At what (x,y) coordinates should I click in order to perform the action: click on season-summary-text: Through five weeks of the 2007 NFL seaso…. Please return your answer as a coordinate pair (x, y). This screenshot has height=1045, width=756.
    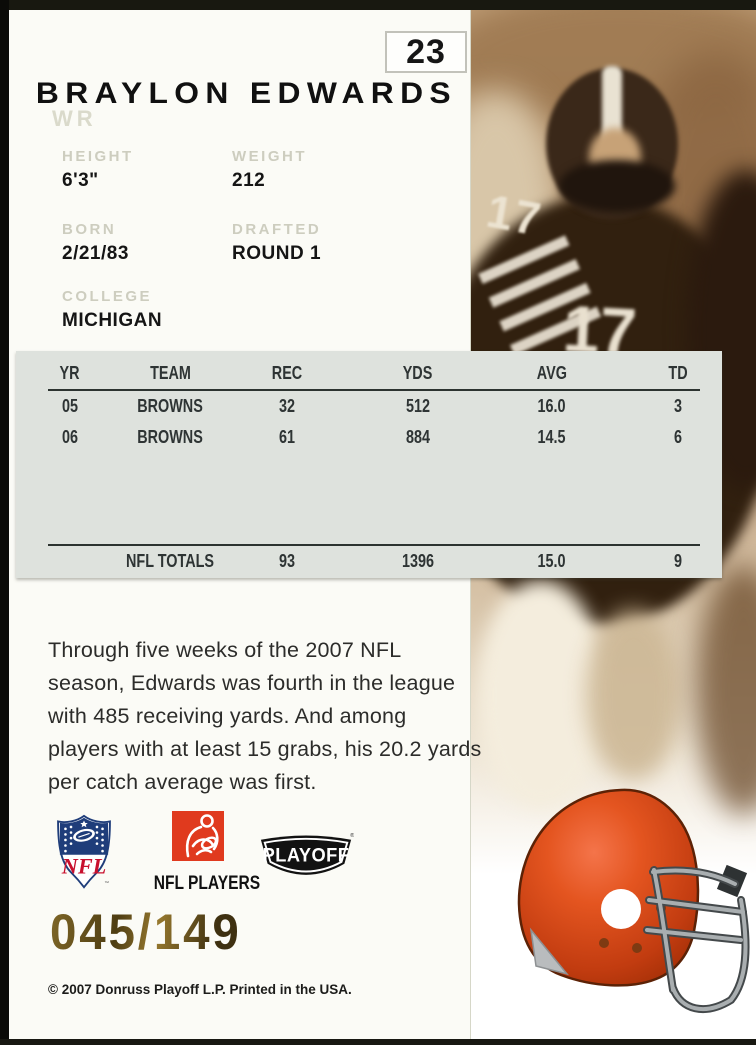
    Looking at the image, I should click on (265, 715).